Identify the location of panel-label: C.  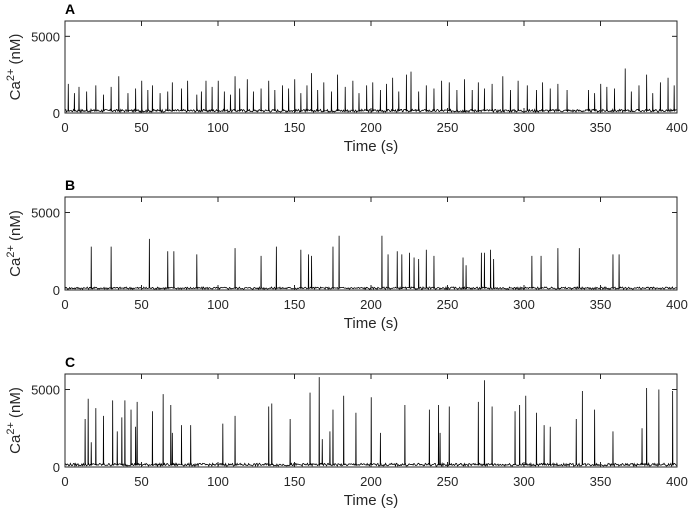
(70, 362).